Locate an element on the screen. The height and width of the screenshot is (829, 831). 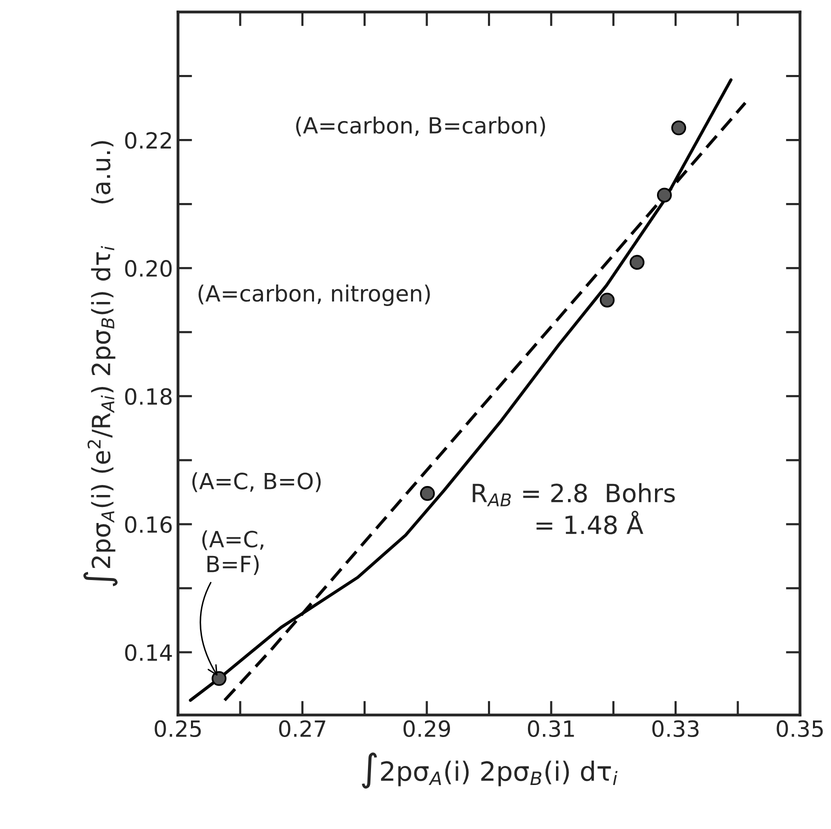
y-tick-label: 0.16 is located at coordinates (148, 524).